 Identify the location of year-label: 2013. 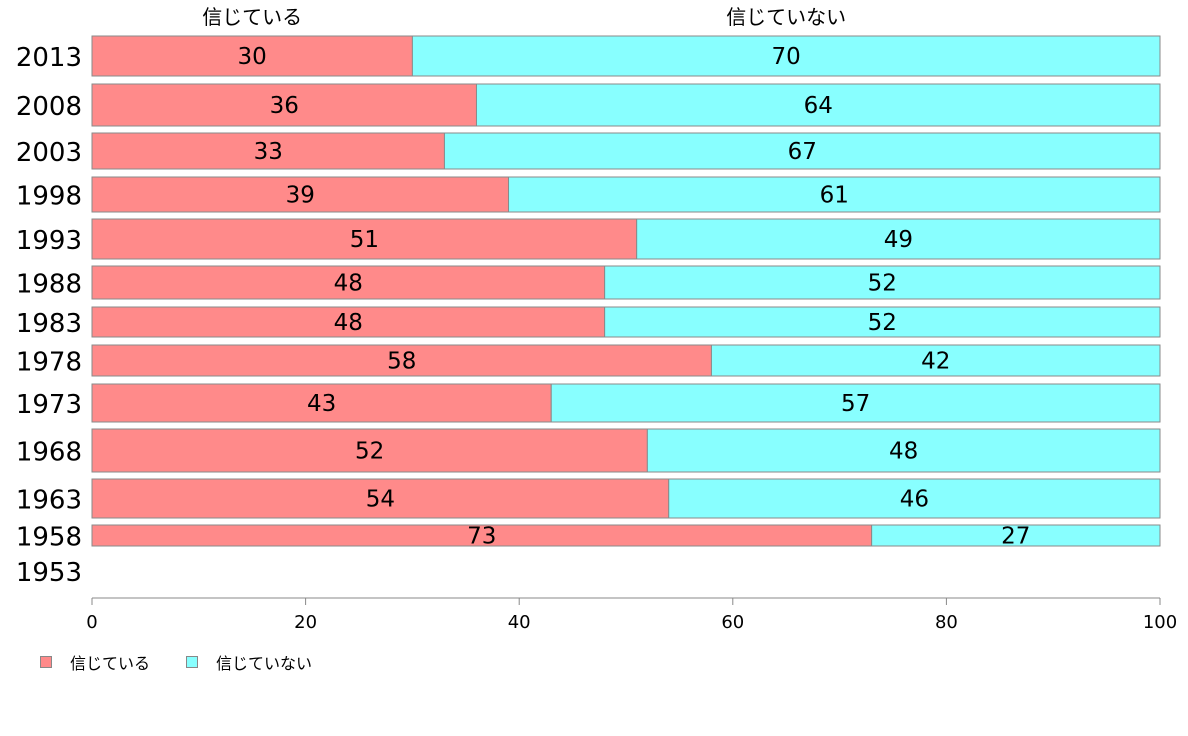
(49, 58).